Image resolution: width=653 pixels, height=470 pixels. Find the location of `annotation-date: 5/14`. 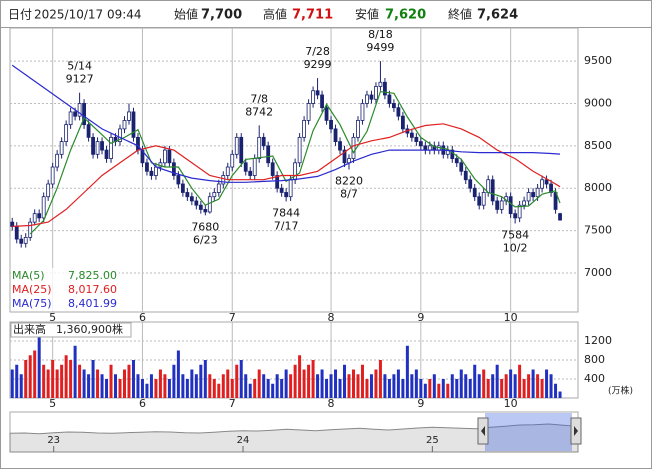

annotation-date: 5/14 is located at coordinates (79, 66).